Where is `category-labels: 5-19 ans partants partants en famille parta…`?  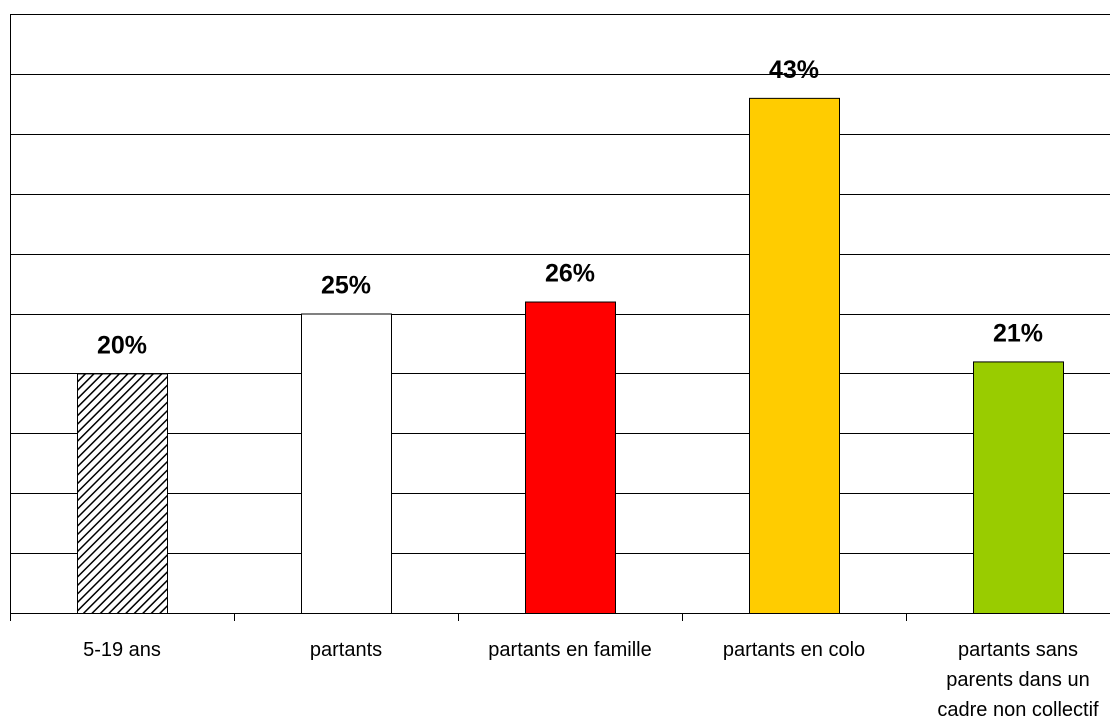
category-labels: 5-19 ans partants partants en famille parta… is located at coordinates (591, 679).